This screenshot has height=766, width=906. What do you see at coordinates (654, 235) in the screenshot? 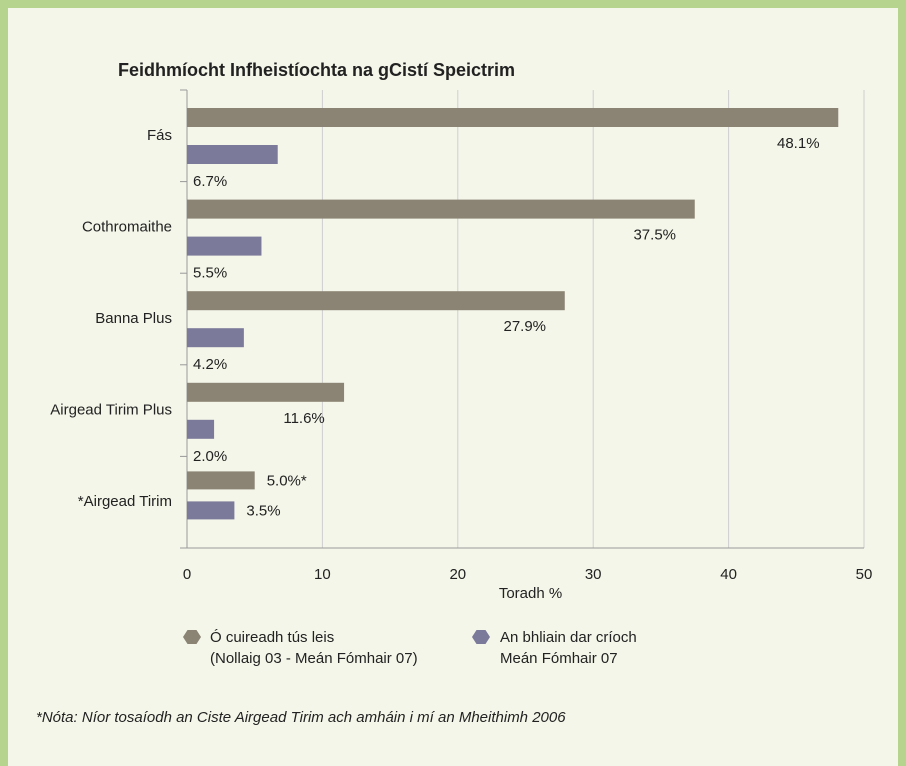
I see `data-label: 37.5%` at bounding box center [654, 235].